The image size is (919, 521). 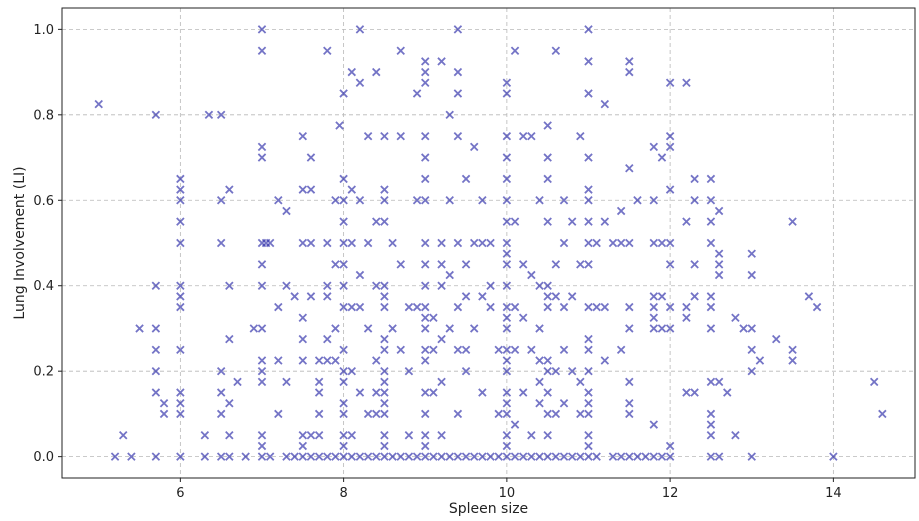 I want to click on y-axis-ticks: 0.0 0.2 0.4 0.6 0.8 1.0, so click(x=47, y=244).